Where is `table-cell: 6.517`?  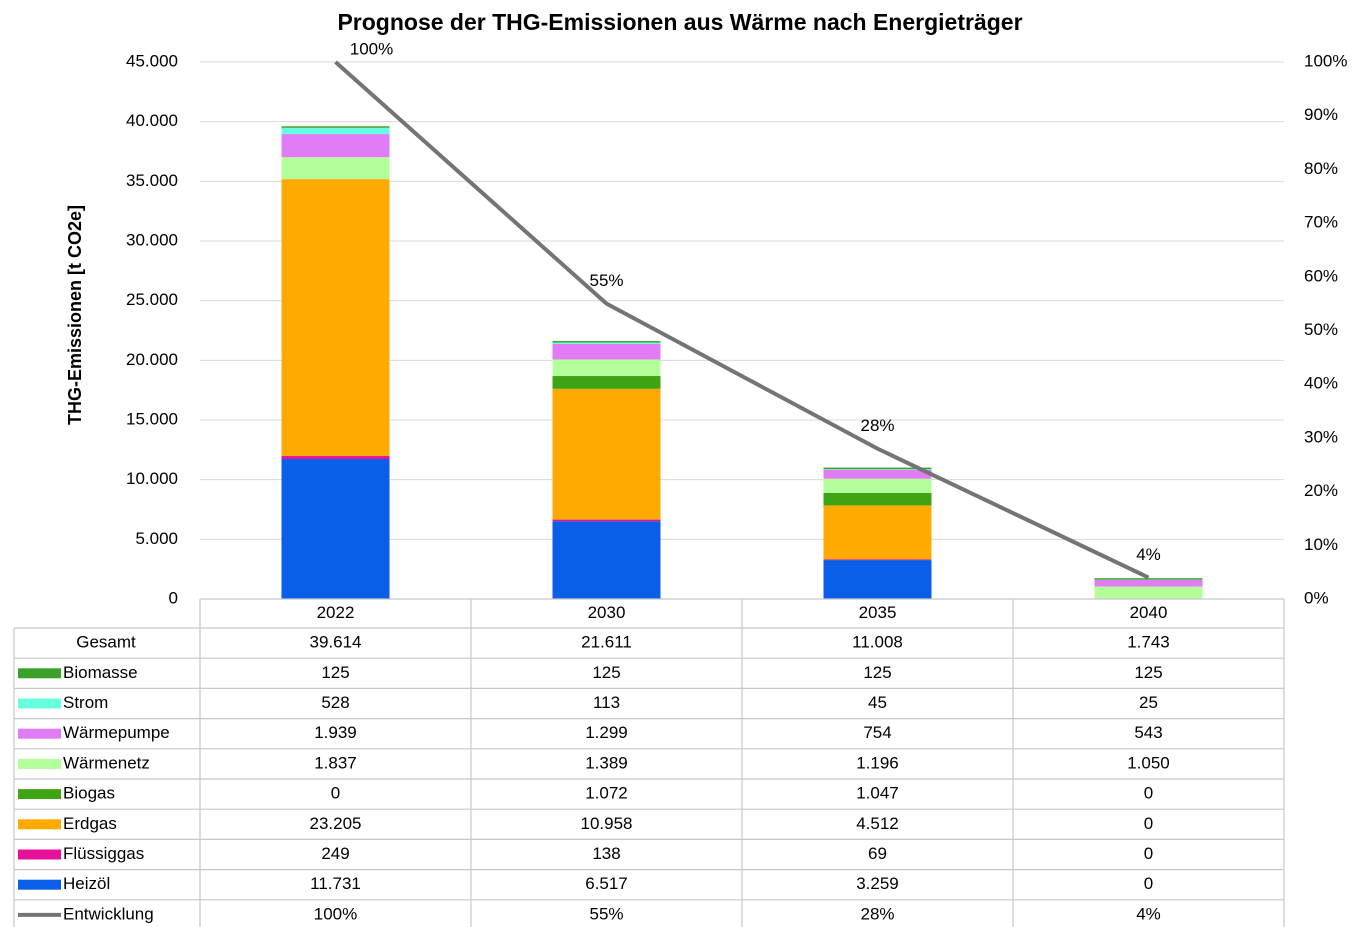 table-cell: 6.517 is located at coordinates (606, 883).